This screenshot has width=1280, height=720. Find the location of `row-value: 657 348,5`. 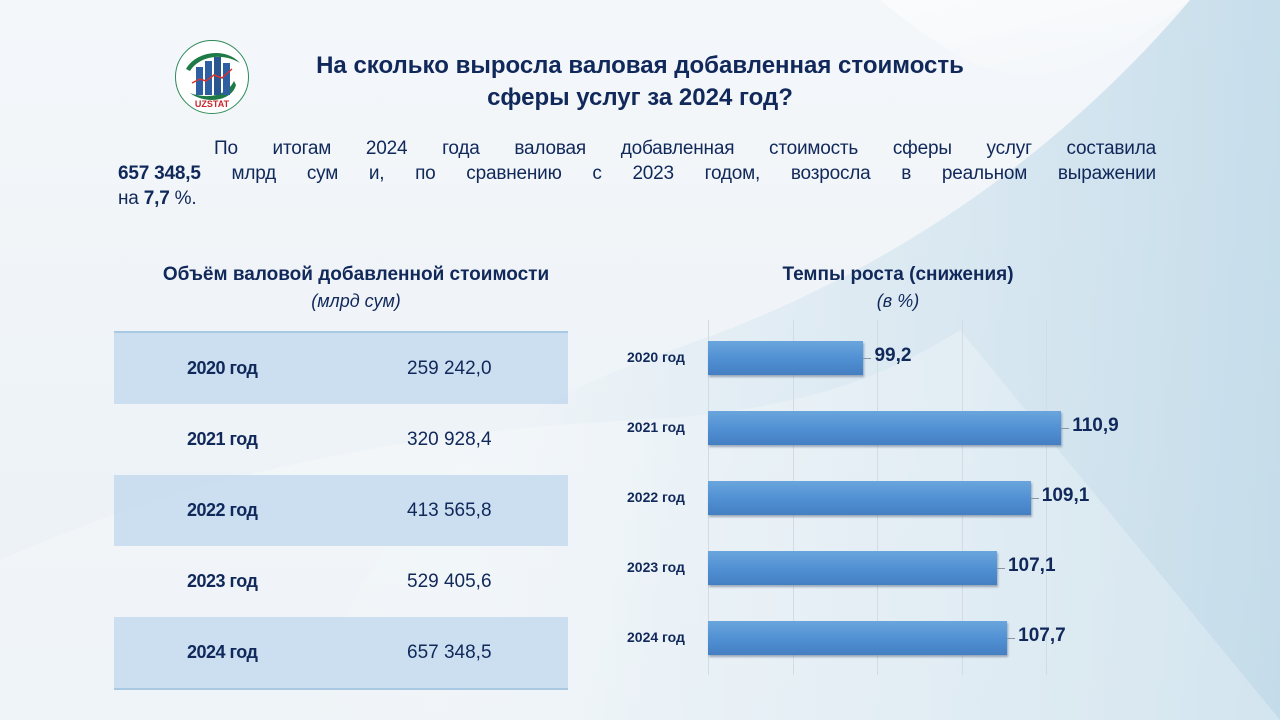

row-value: 657 348,5 is located at coordinates (449, 652).